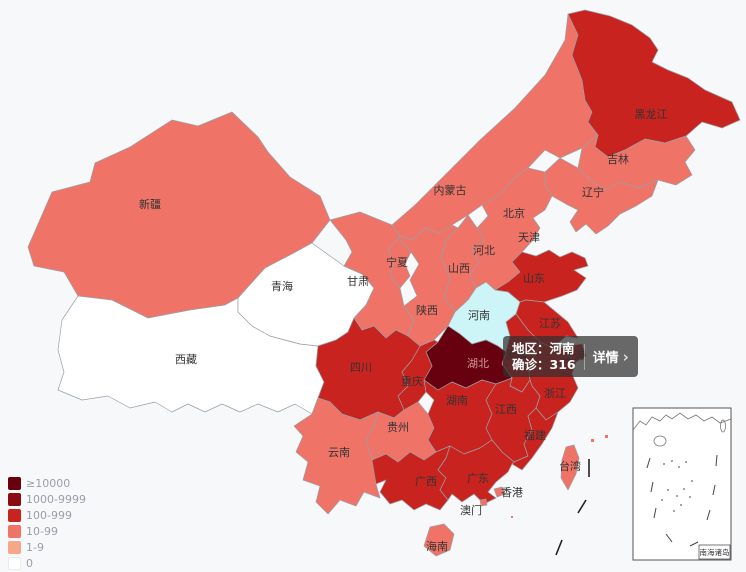  What do you see at coordinates (544, 364) in the screenshot?
I see `tooltip-confirmed-line: 确诊：316` at bounding box center [544, 364].